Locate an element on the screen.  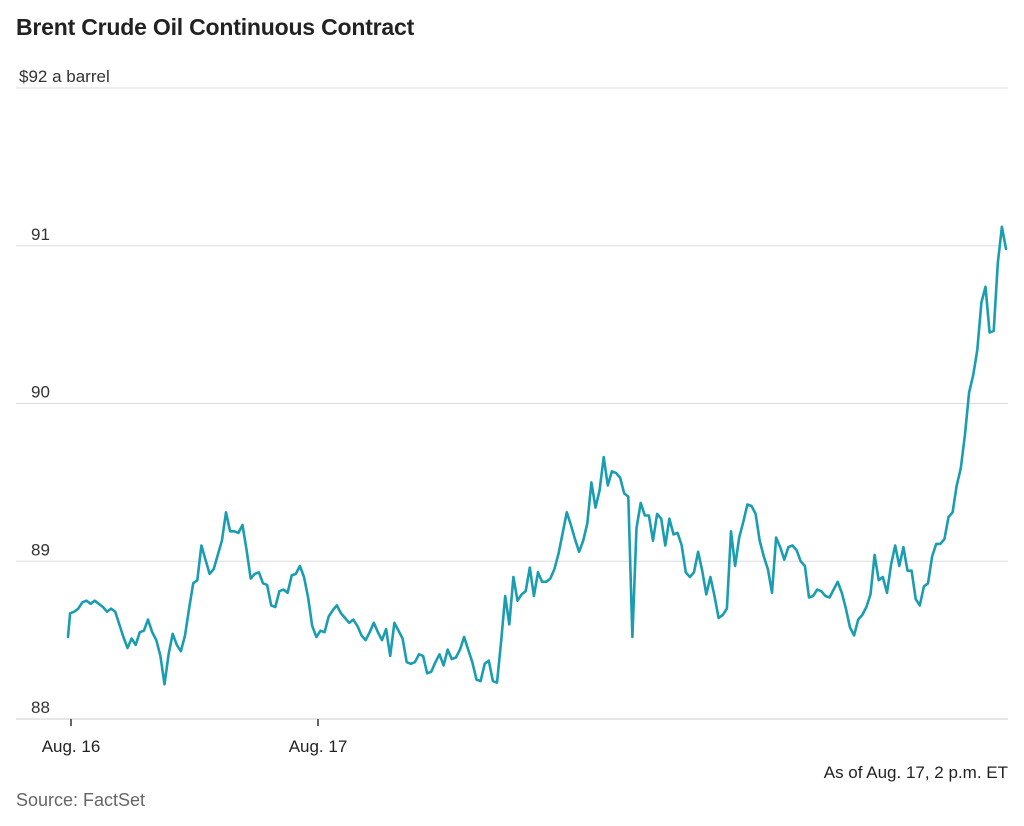
y-axis-tick-labels: 88 89 90 91 $92 a barrel is located at coordinates (64, 392).